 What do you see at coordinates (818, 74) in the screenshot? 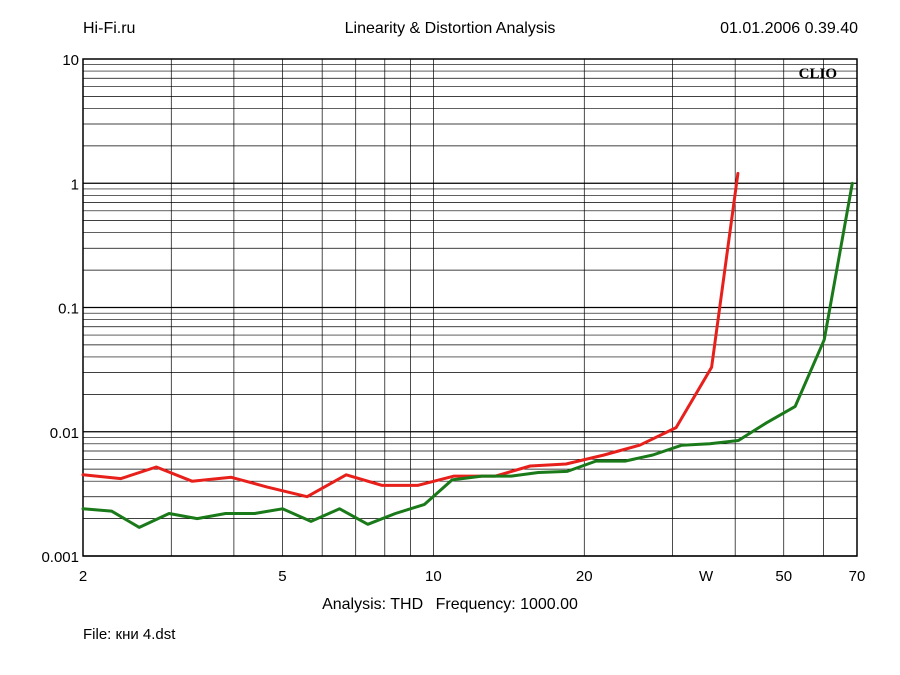
I see `clio-watermark: CLIO` at bounding box center [818, 74].